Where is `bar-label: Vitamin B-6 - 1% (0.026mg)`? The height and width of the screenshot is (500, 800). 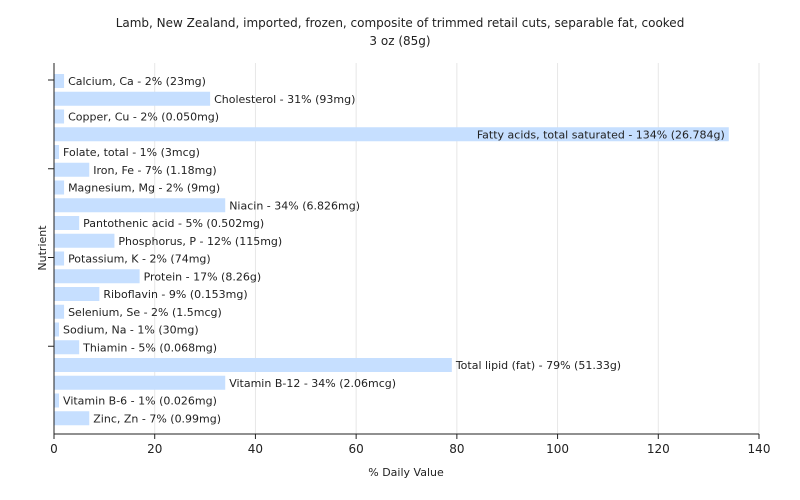
bar-label: Vitamin B-6 - 1% (0.026mg) is located at coordinates (140, 401).